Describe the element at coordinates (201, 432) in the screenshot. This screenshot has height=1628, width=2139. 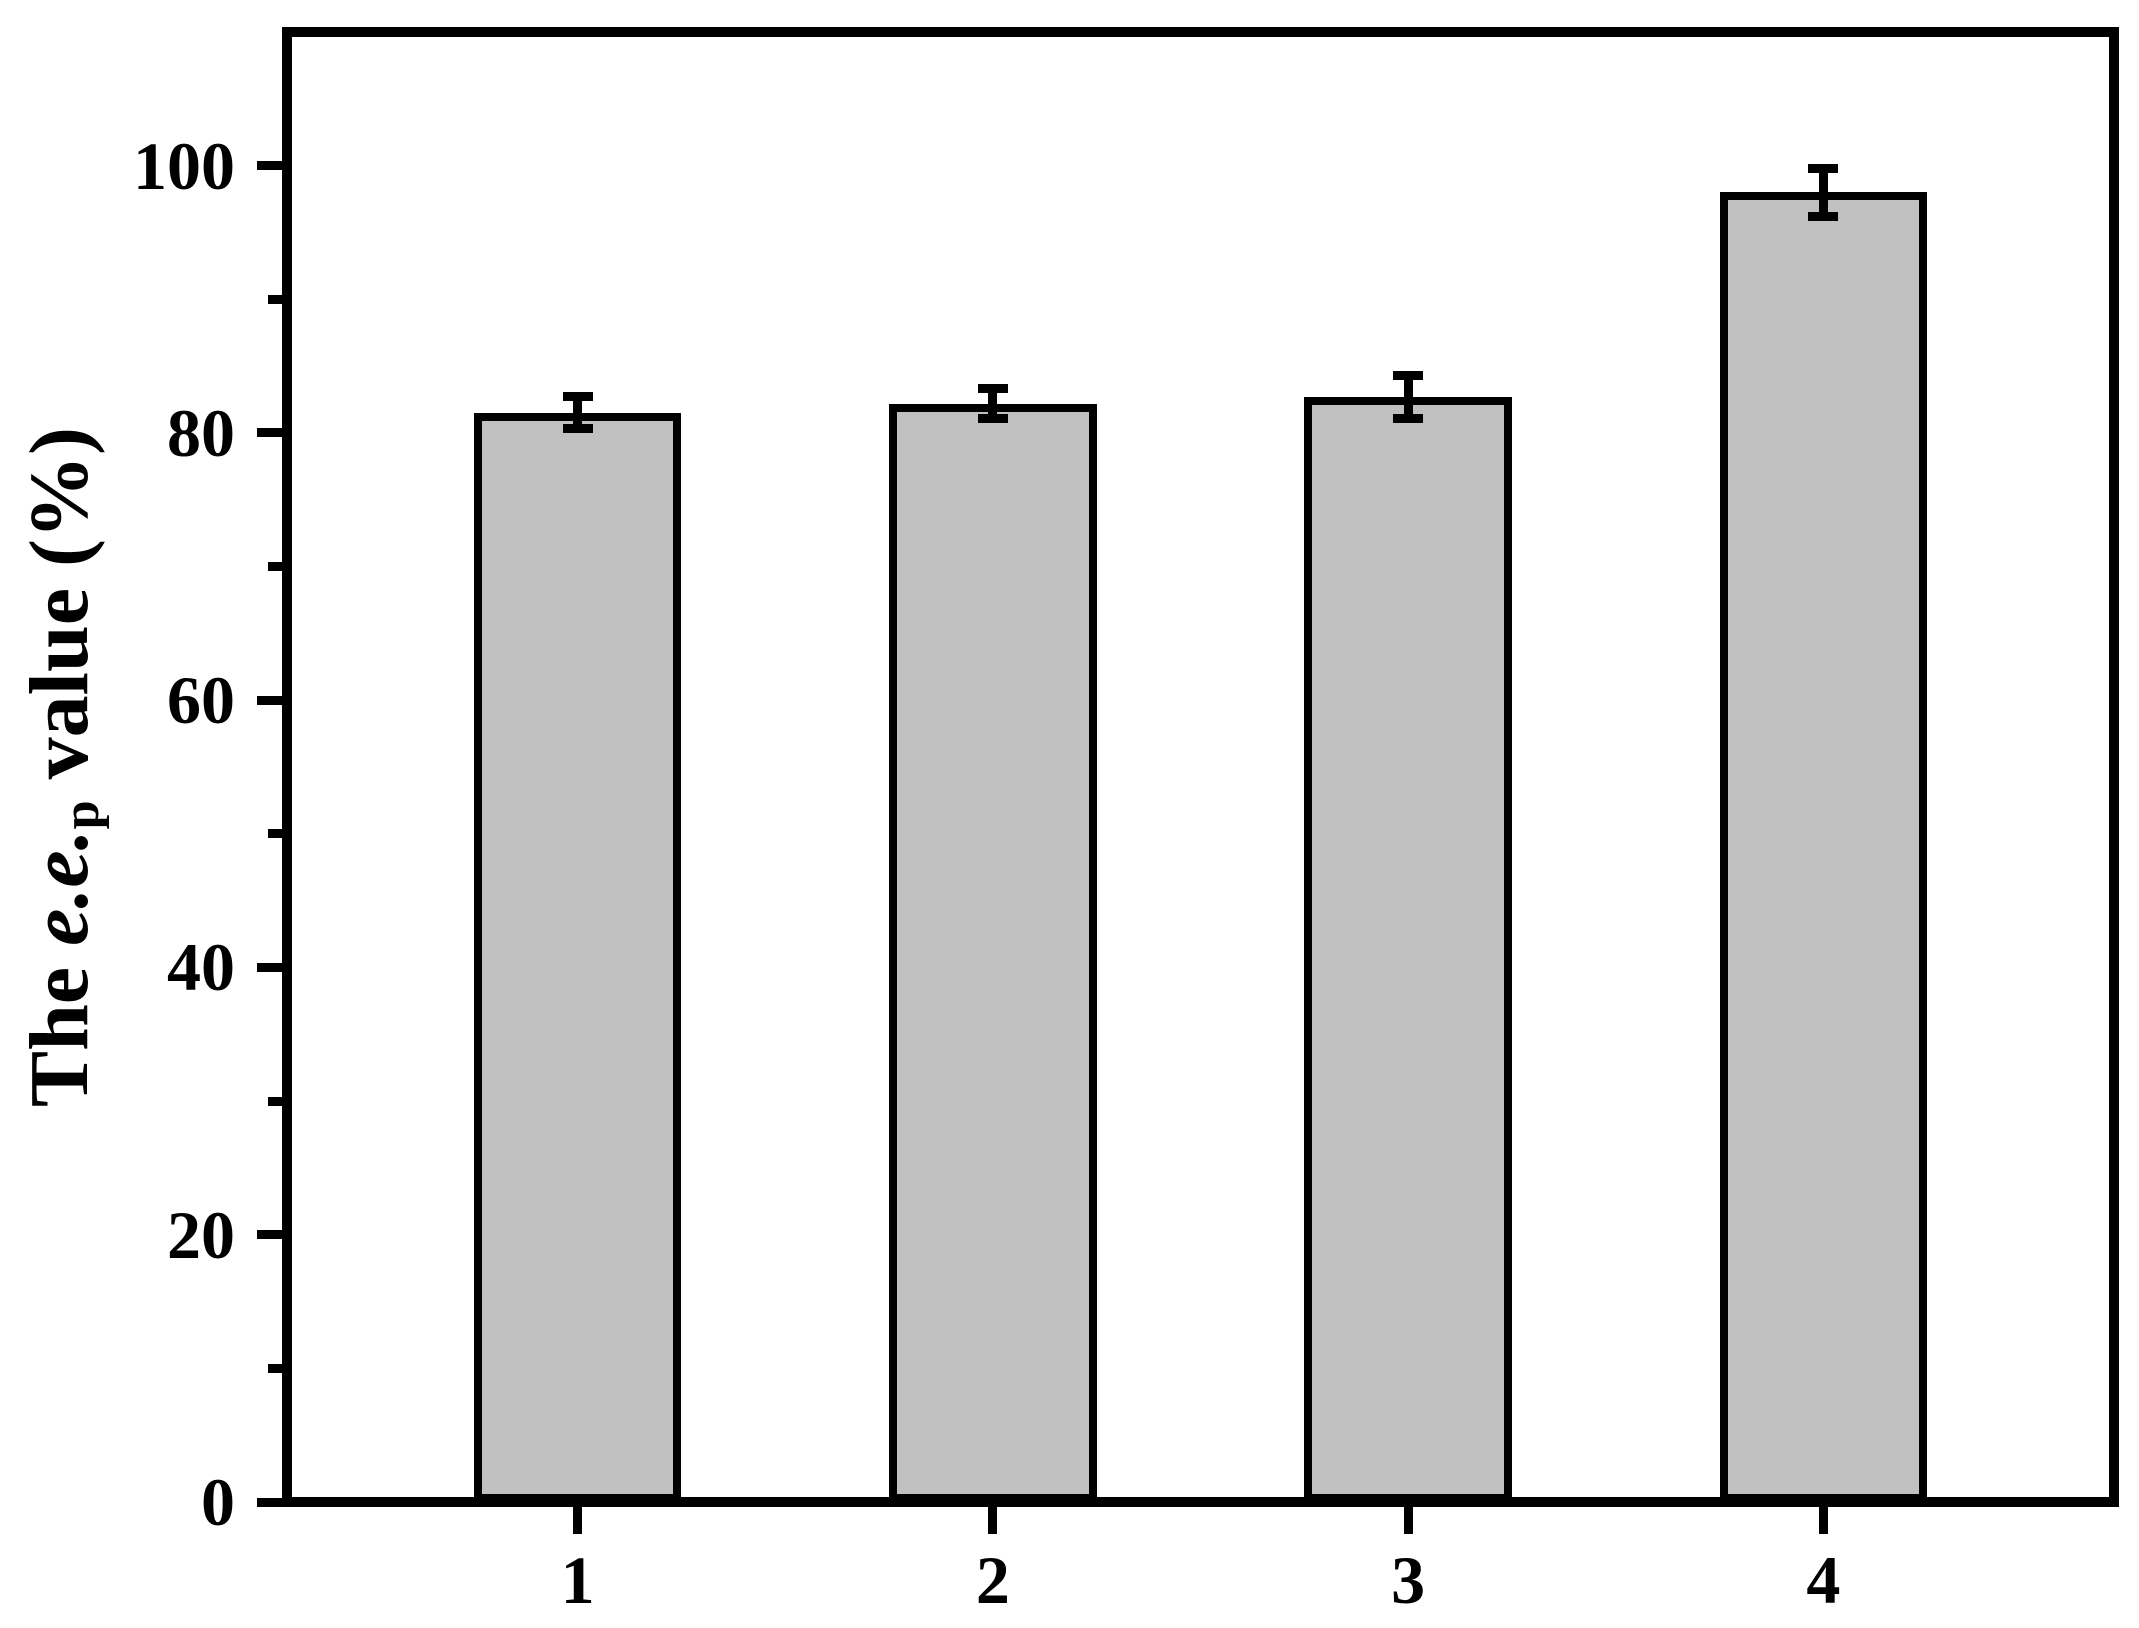
I see `y-tick-label: 80` at that location.